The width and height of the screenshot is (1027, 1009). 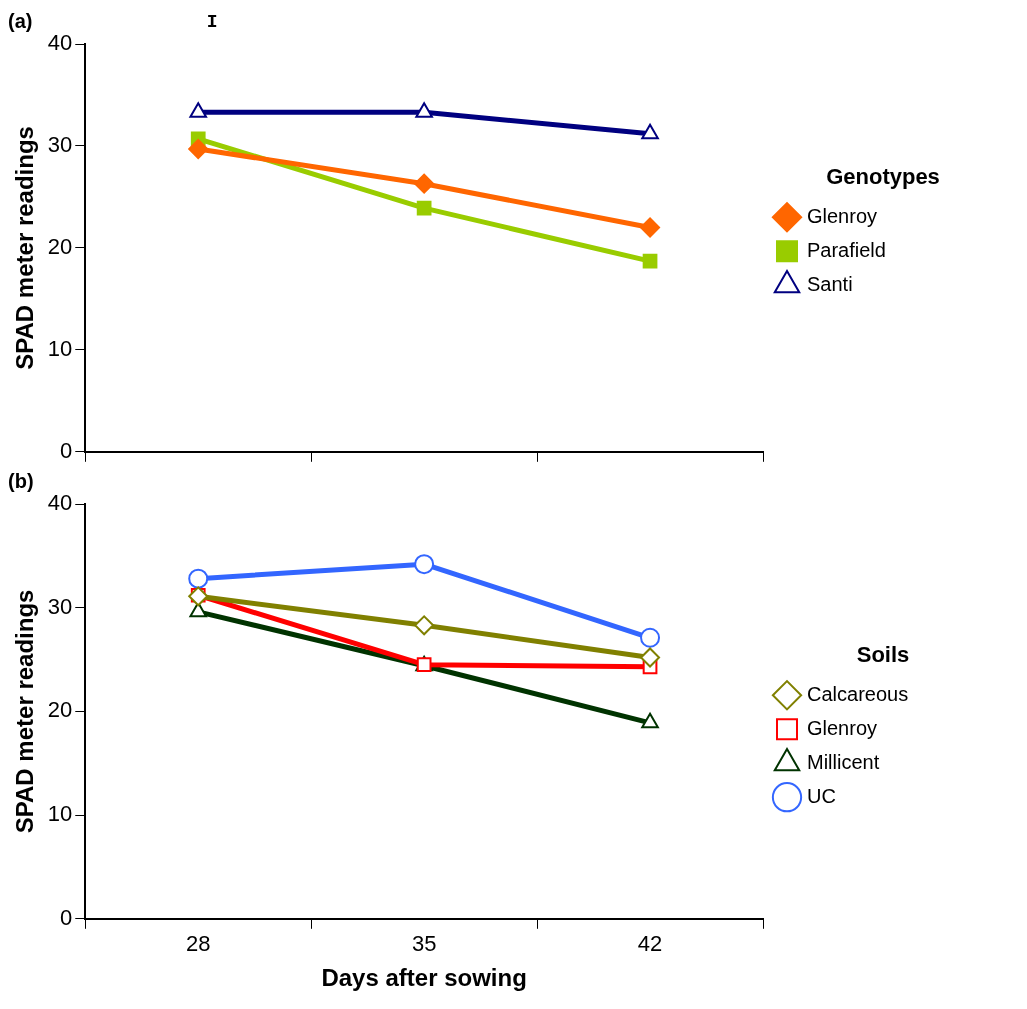 What do you see at coordinates (212, 21) in the screenshot?
I see `text: I` at bounding box center [212, 21].